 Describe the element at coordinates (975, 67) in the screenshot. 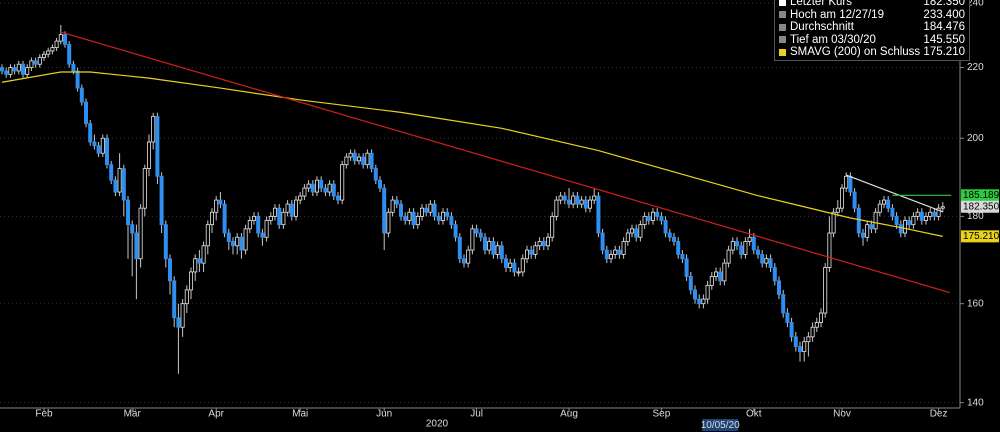

I see `y-tick-label: 220` at that location.